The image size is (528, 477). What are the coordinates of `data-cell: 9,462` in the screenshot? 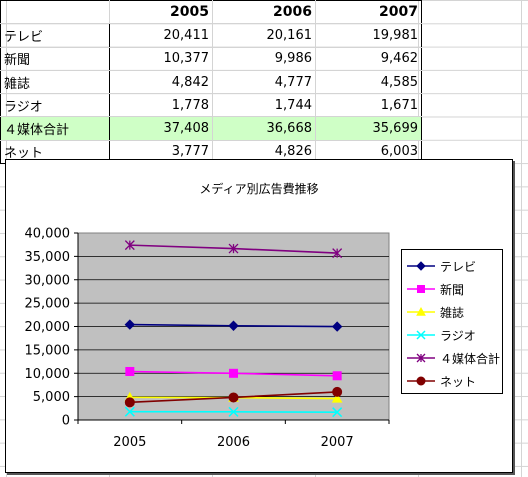 It's located at (368, 58).